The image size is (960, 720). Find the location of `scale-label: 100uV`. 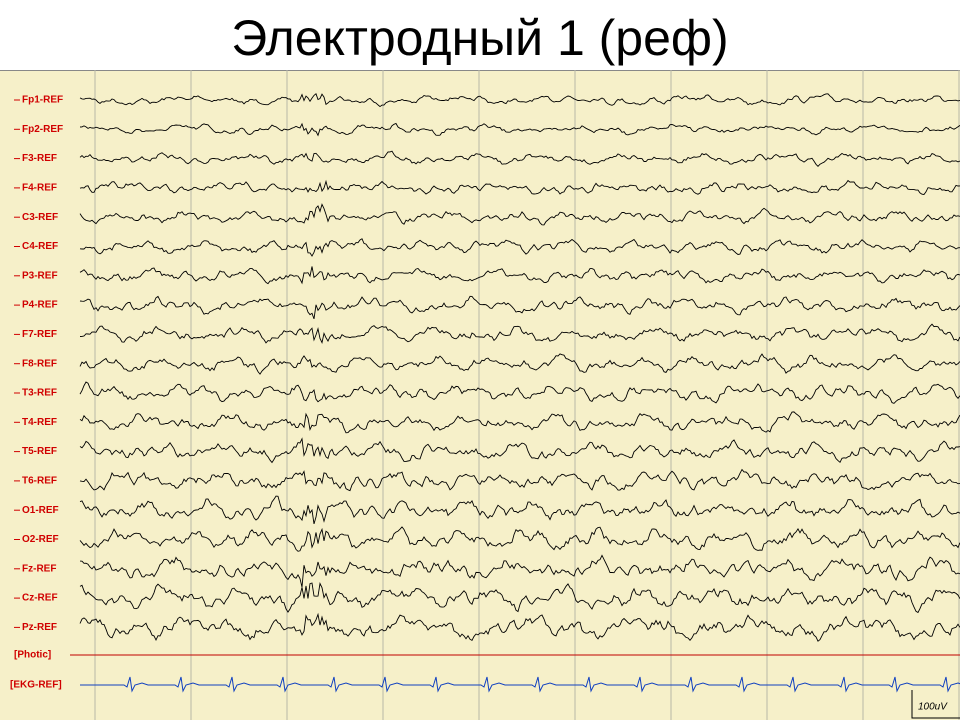

scale-label: 100uV is located at coordinates (933, 707).